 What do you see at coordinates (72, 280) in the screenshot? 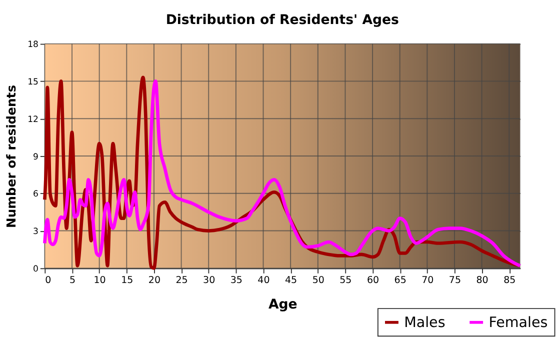
I see `x-tick-label: 5` at bounding box center [72, 280].